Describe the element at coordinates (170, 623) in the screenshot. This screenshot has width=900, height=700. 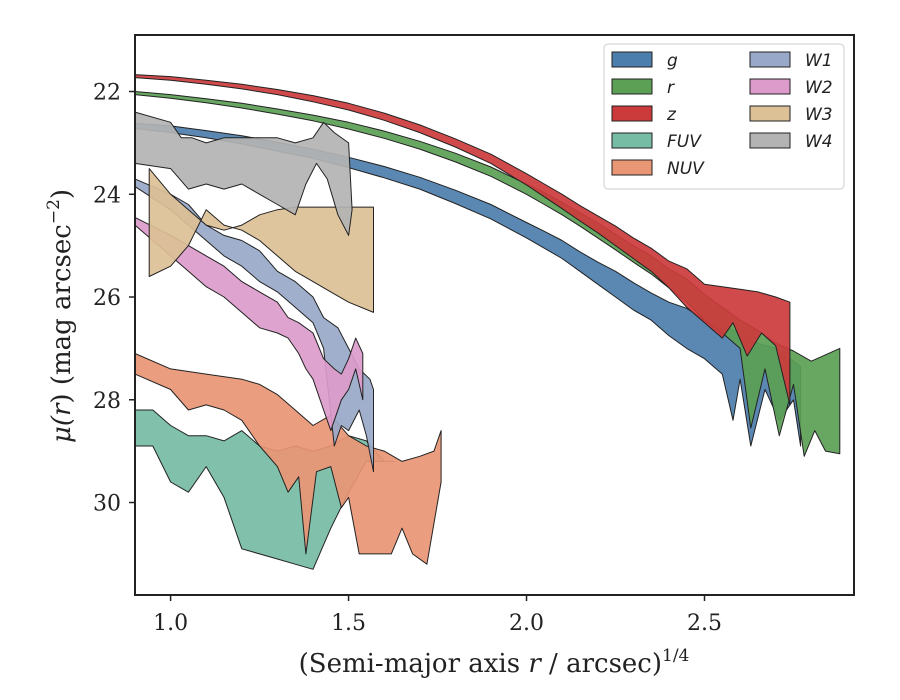
I see `x-tick-label: 1.0` at that location.